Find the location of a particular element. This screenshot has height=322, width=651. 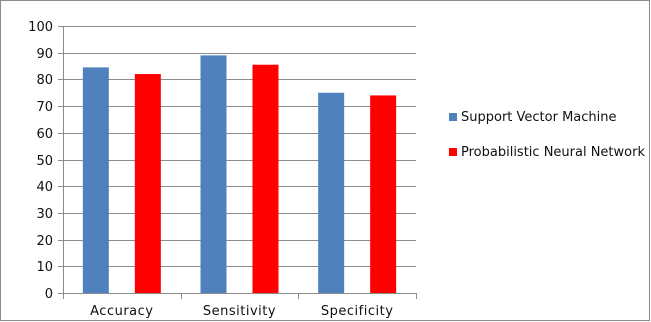

y-tick-label: 70 is located at coordinates (44, 107).